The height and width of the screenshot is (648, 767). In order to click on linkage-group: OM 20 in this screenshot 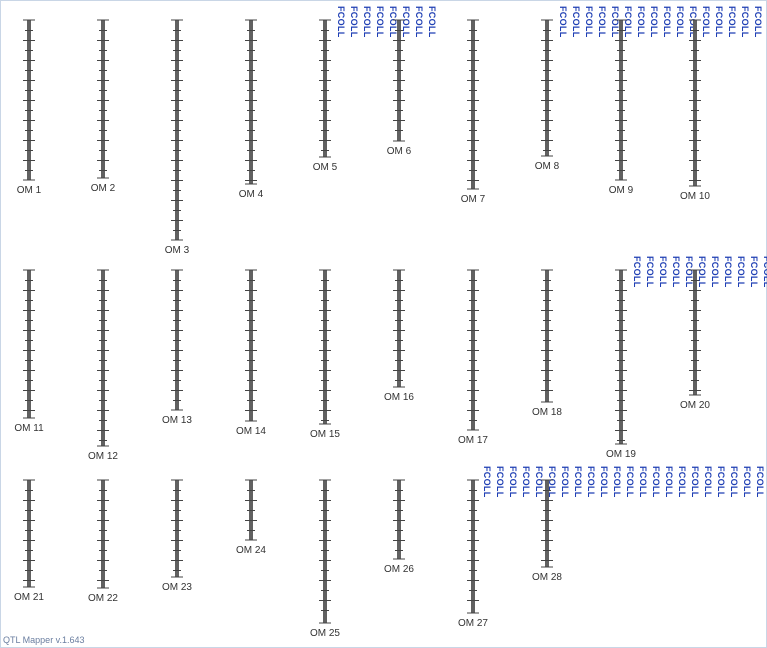, I will do `click(695, 340)`.